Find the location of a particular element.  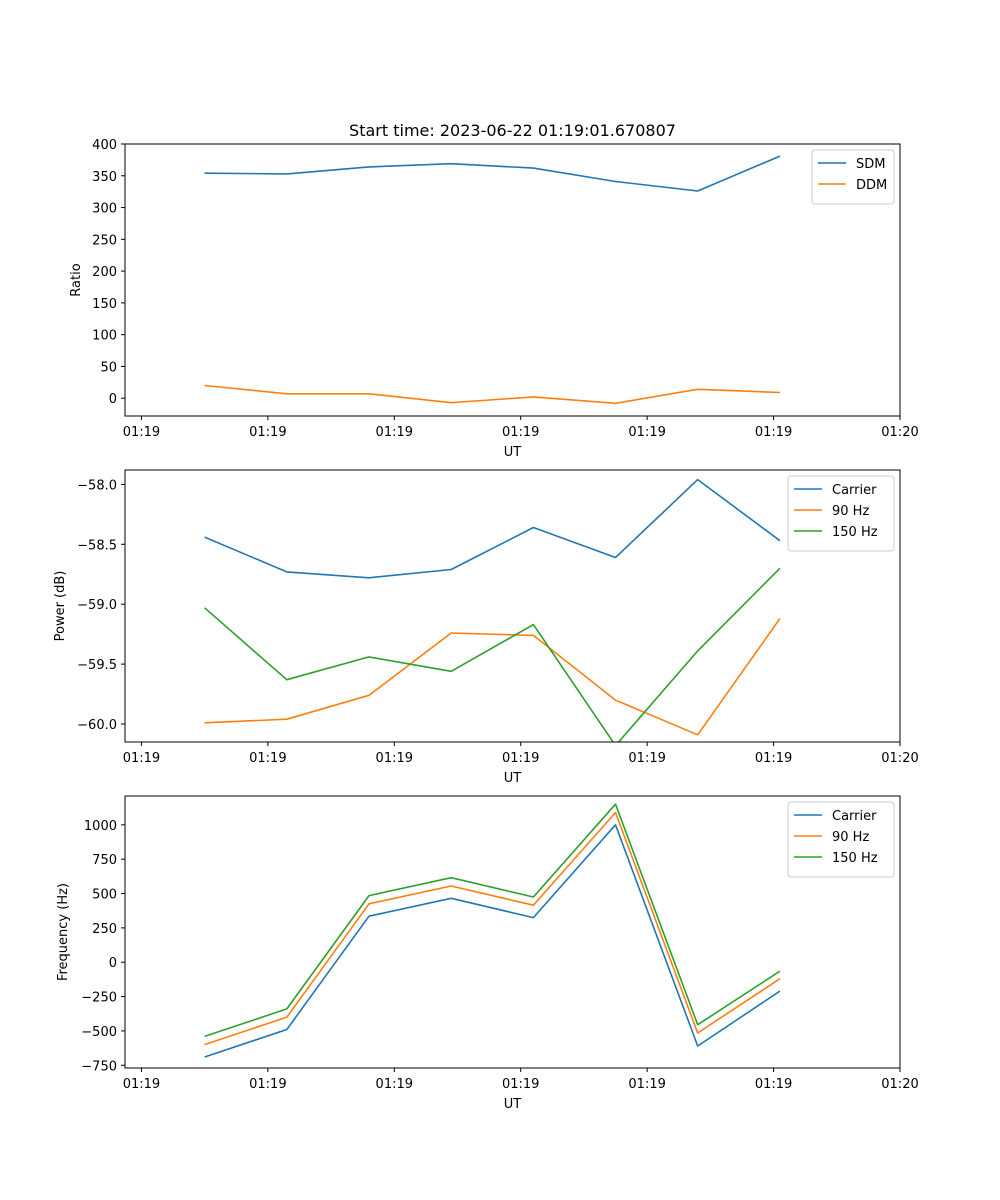

legend-label: DDM is located at coordinates (871, 185).